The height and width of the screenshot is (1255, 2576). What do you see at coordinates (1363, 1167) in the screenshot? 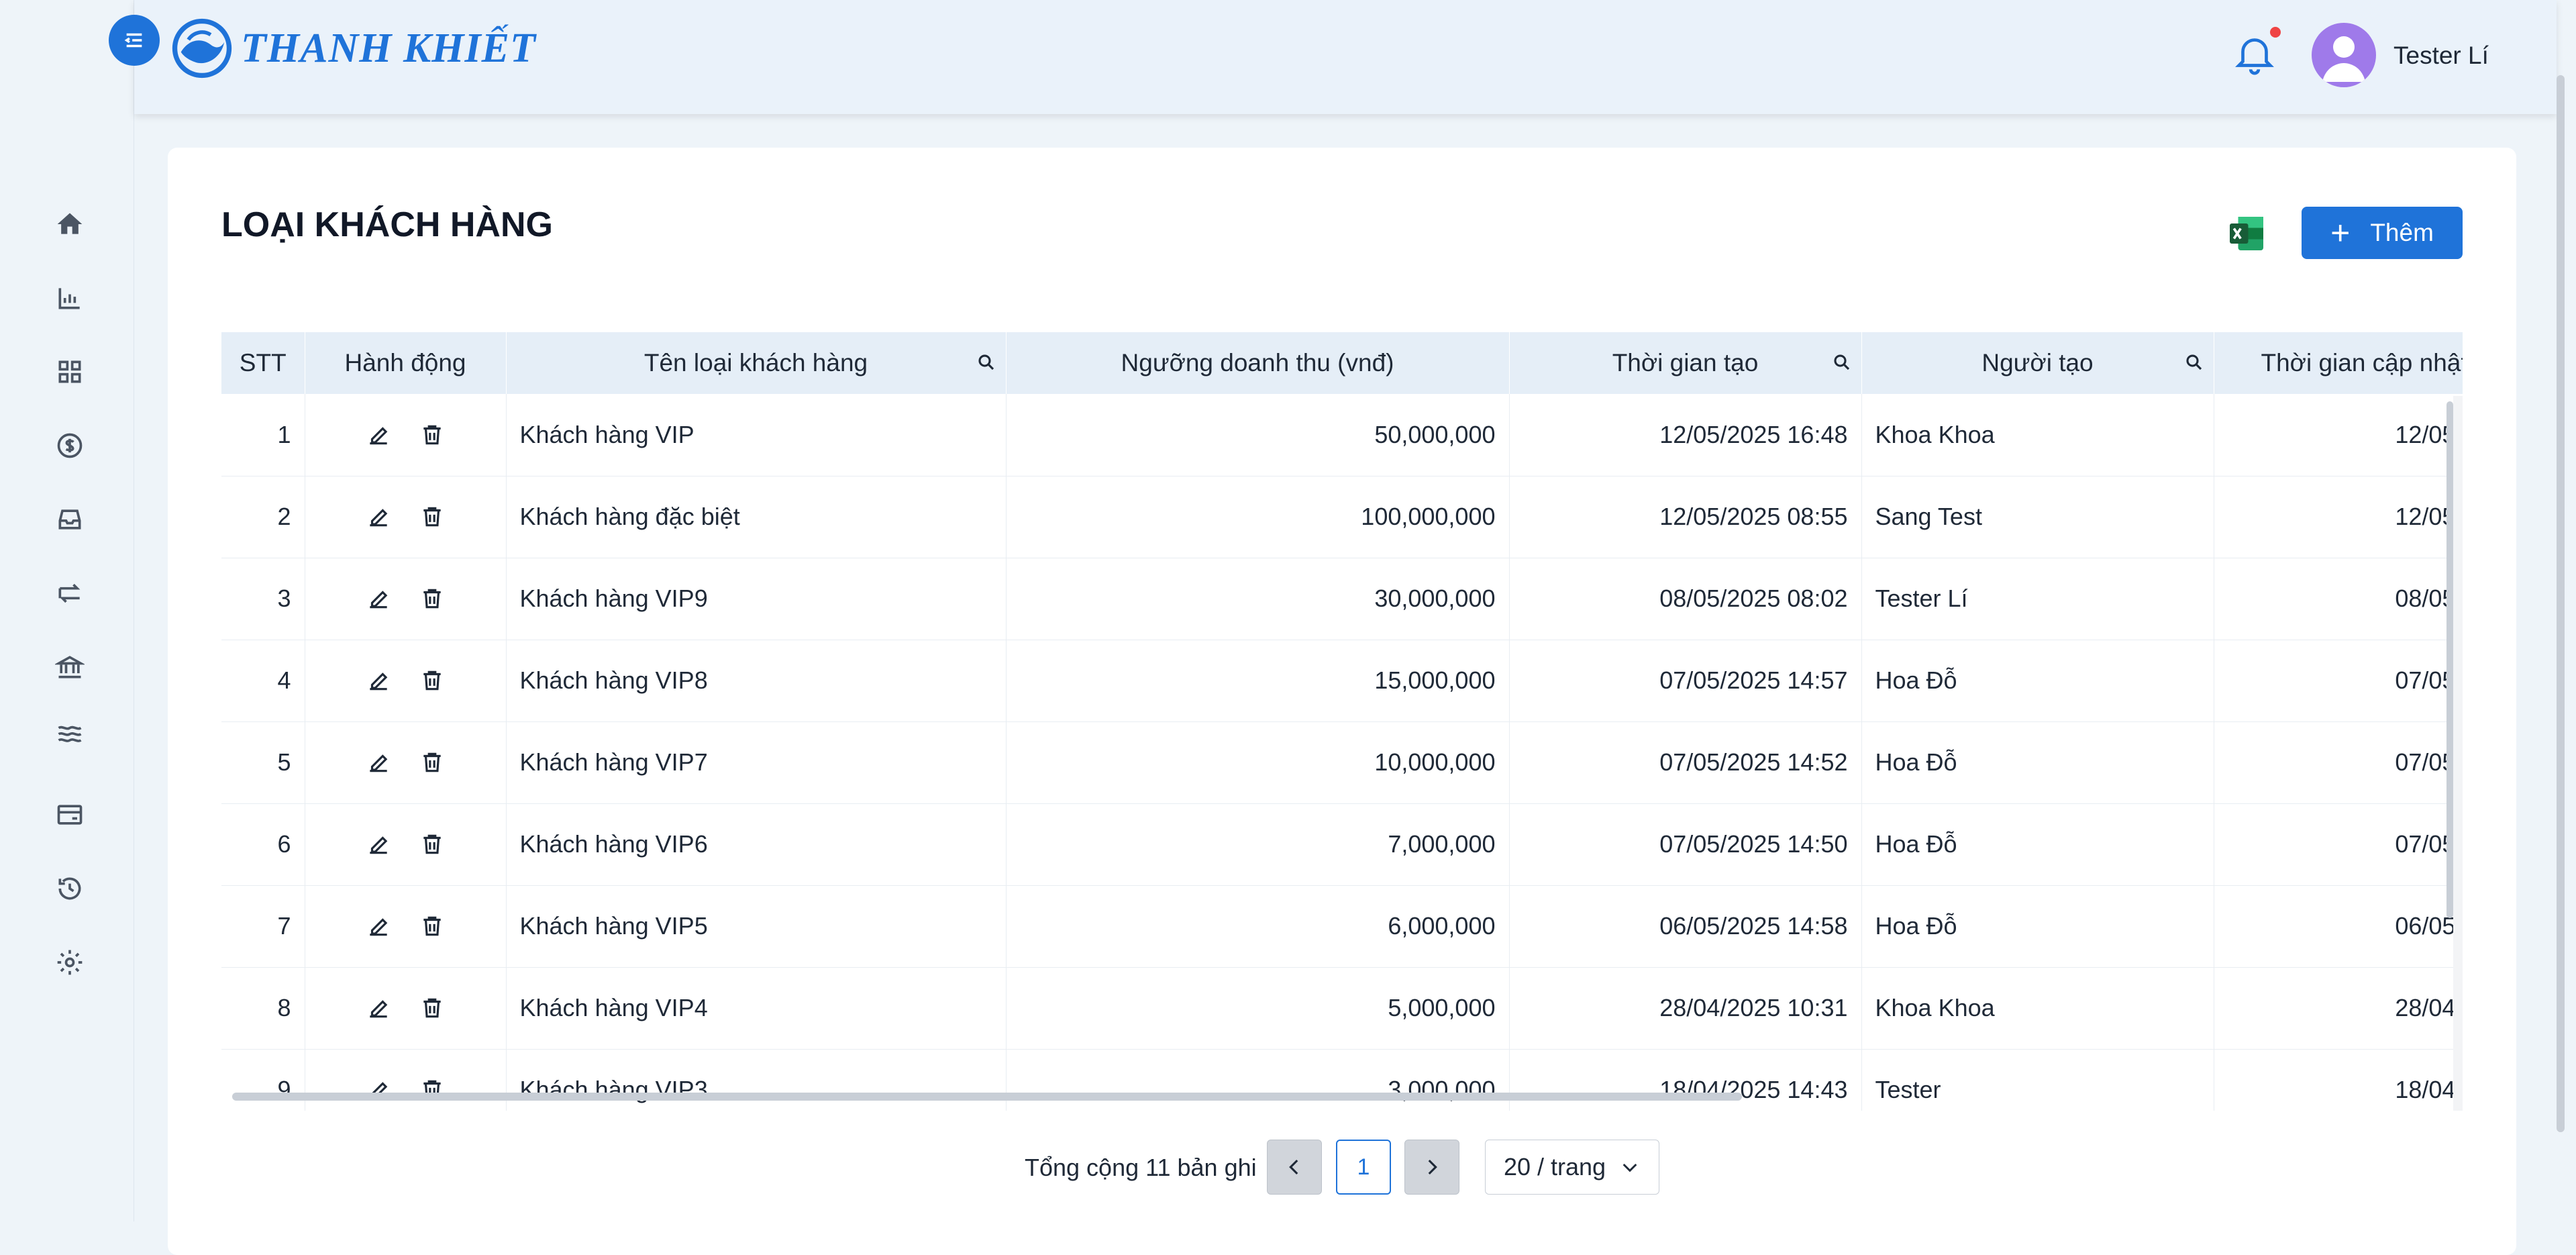
I see `page-number-button: 1` at bounding box center [1363, 1167].